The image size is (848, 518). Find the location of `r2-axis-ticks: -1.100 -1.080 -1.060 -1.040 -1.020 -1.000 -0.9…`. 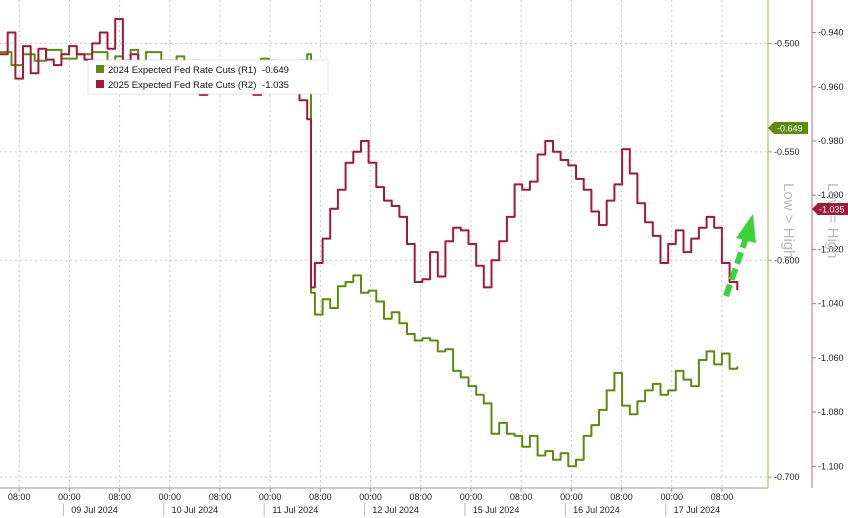

r2-axis-ticks: -1.100 -1.080 -1.060 -1.040 -1.020 -1.000 -0.9… is located at coordinates (828, 249).